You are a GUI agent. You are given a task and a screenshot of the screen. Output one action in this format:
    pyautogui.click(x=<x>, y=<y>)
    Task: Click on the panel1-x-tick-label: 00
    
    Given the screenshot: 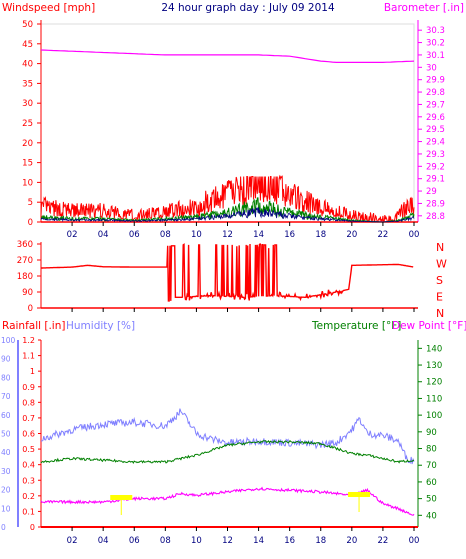 What is the action you would take?
    pyautogui.click(x=414, y=235)
    